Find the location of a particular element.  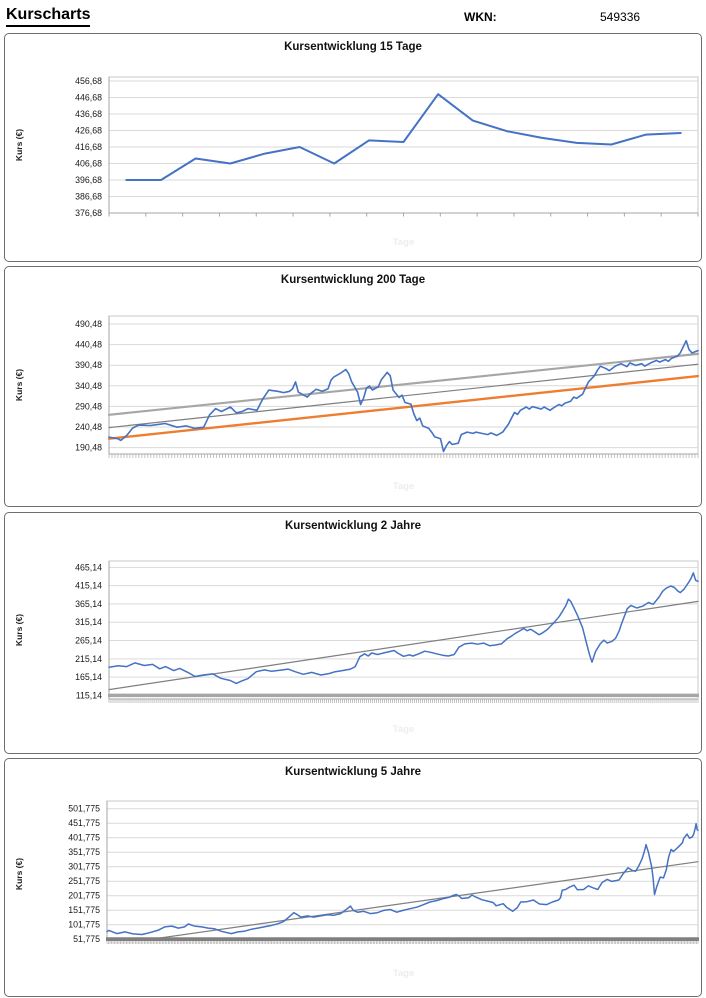

svg-text: 401,775 is located at coordinates (84, 838).